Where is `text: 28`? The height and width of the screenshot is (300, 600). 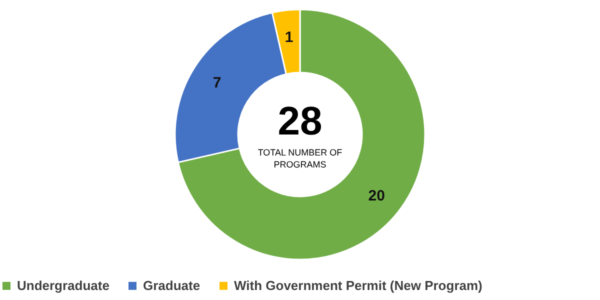 text: 28 is located at coordinates (300, 122).